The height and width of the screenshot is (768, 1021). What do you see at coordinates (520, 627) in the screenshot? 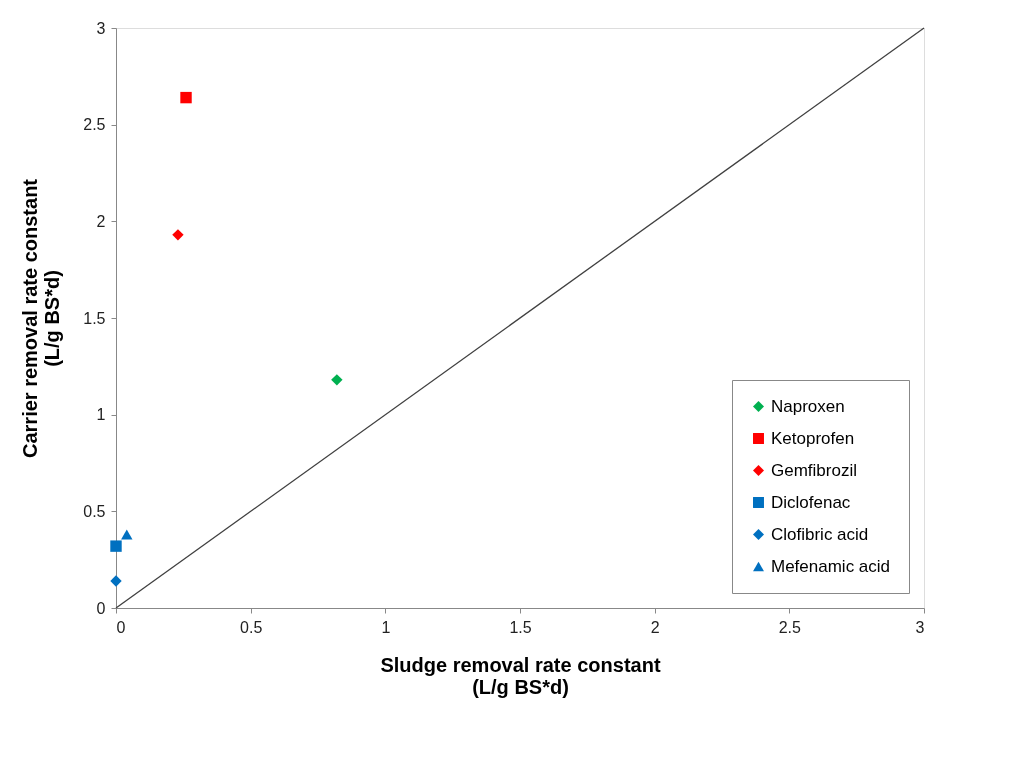
I see `x-tick-label: 1.5` at bounding box center [520, 627].